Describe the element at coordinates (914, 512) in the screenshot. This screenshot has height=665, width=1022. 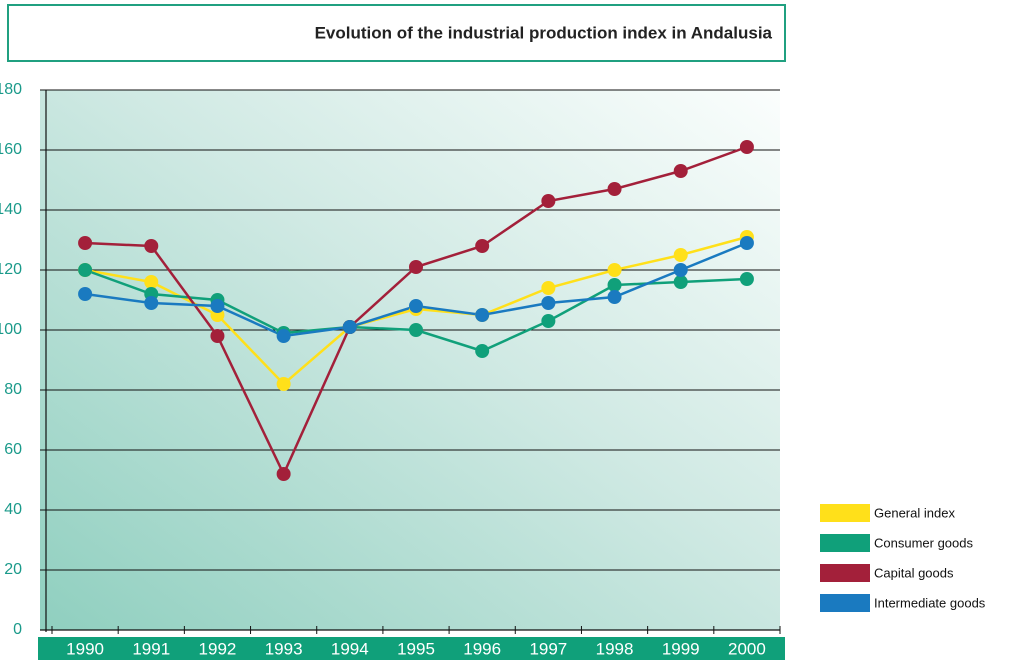
I see `legend-label: General index` at that location.